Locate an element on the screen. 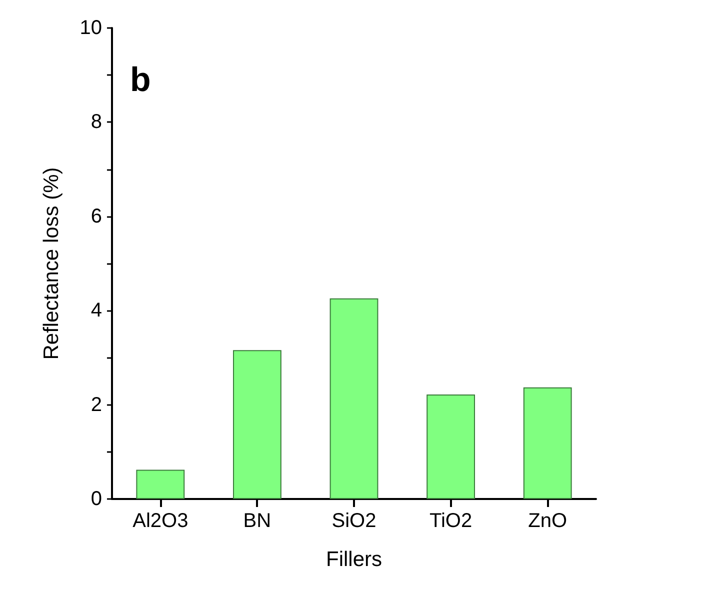  y-tick-label: 0 is located at coordinates (96, 499).